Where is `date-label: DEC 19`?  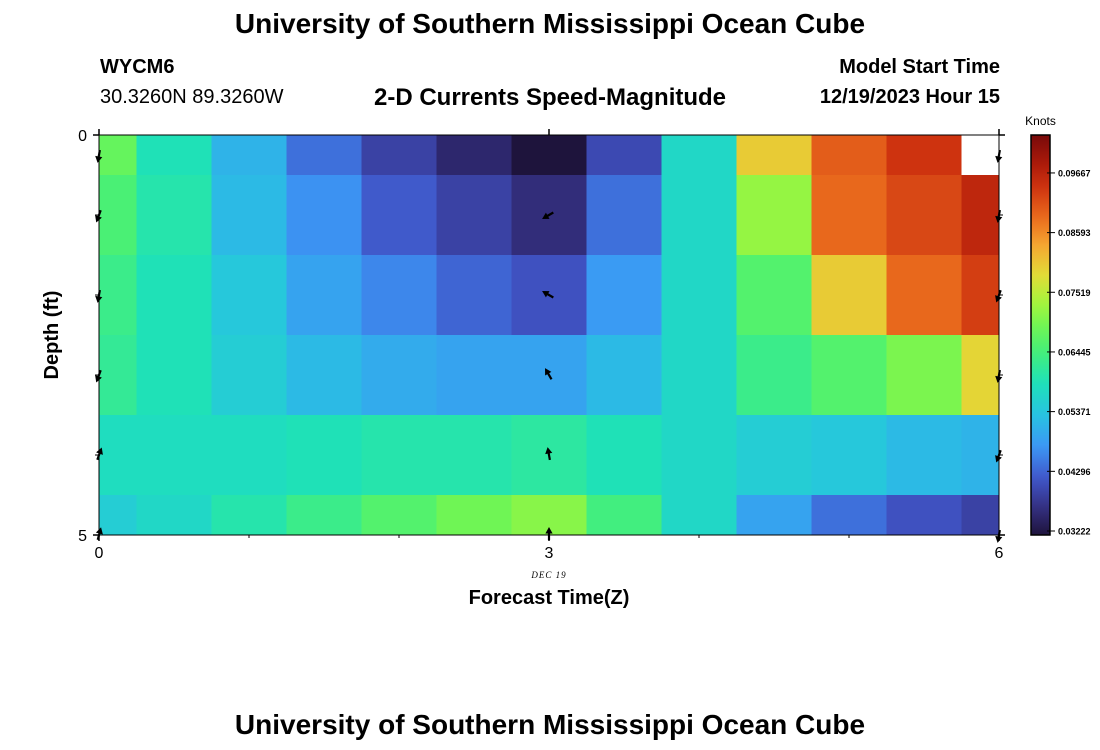 date-label: DEC 19 is located at coordinates (548, 575).